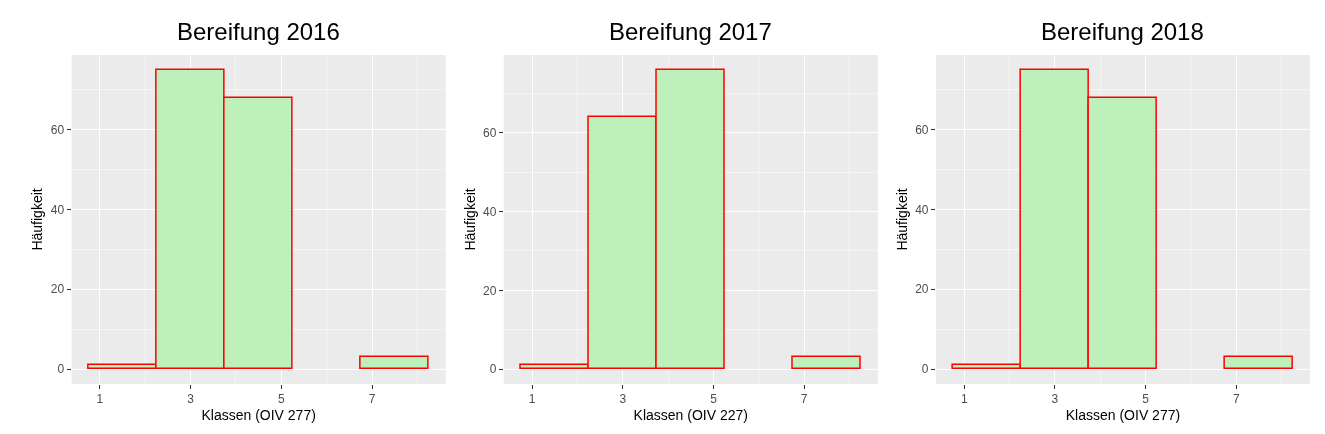  Describe the element at coordinates (690, 31) in the screenshot. I see `chart-title: Bereifung 2017` at that location.